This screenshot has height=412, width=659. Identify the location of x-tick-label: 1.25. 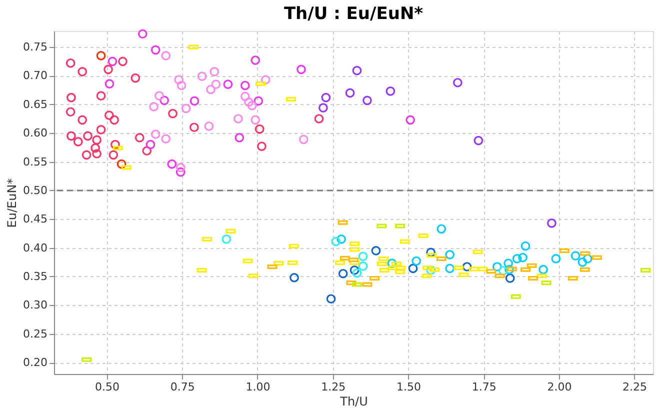
(333, 387).